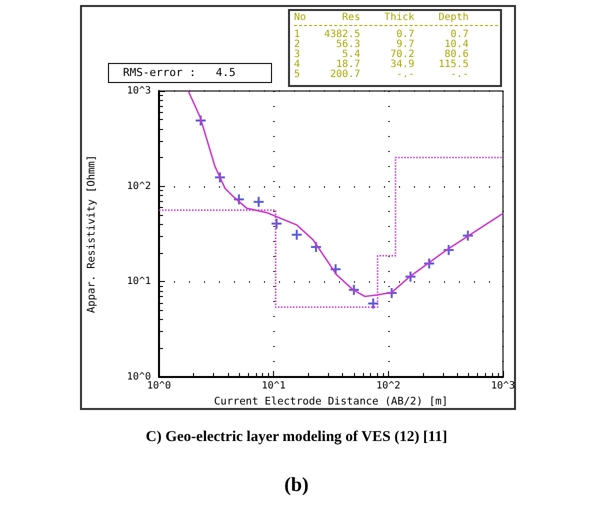  Describe the element at coordinates (159, 386) in the screenshot. I see `x-tick-label: 10^0` at that location.